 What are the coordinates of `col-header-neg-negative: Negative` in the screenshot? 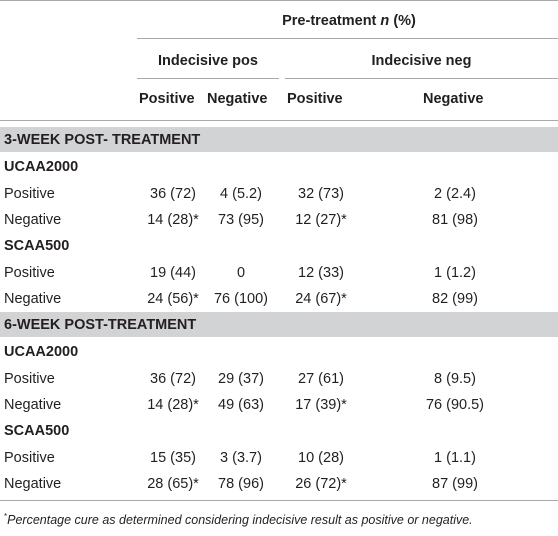 It's located at (453, 99).